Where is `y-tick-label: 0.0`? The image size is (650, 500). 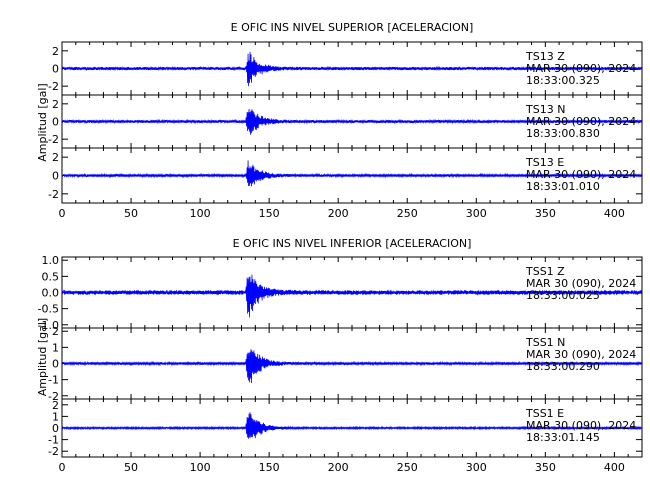 y-tick-label: 0.0 is located at coordinates (51, 293).